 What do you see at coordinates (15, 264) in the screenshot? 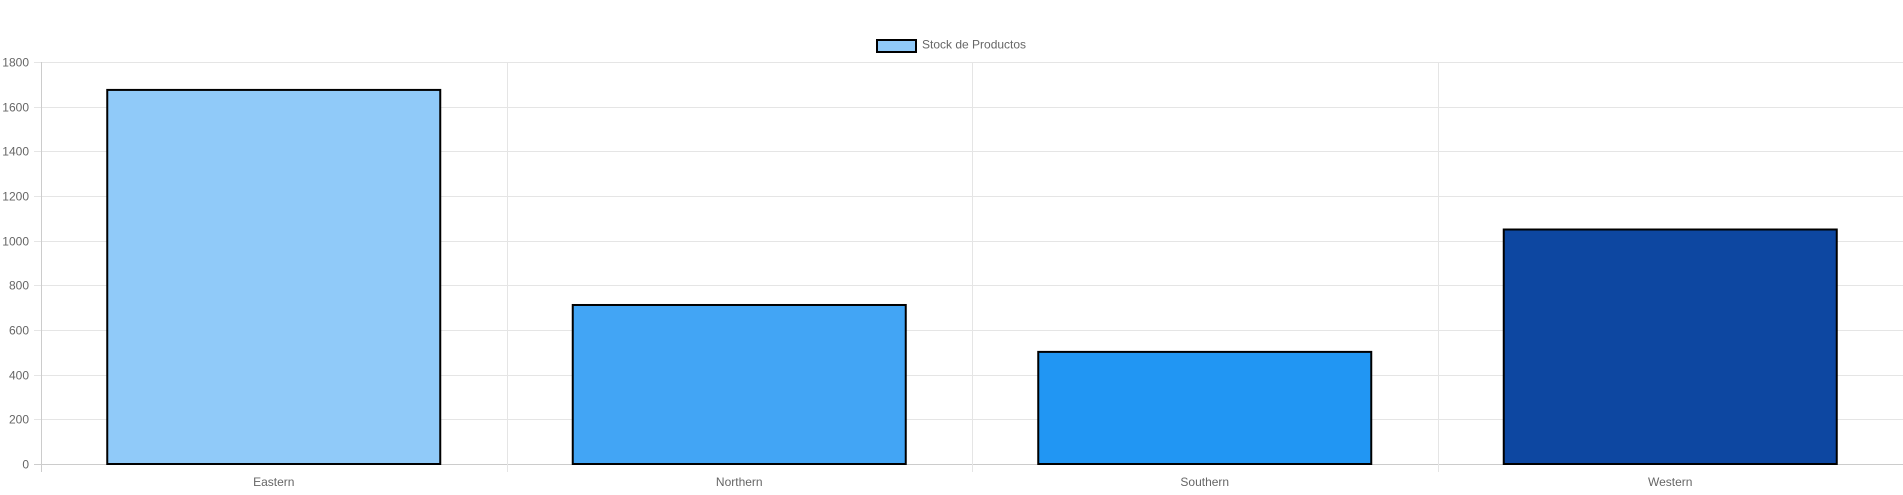
I see `y-tick-labels: 0 200 400 600 800 1000 1200 1400 1600 1800` at bounding box center [15, 264].